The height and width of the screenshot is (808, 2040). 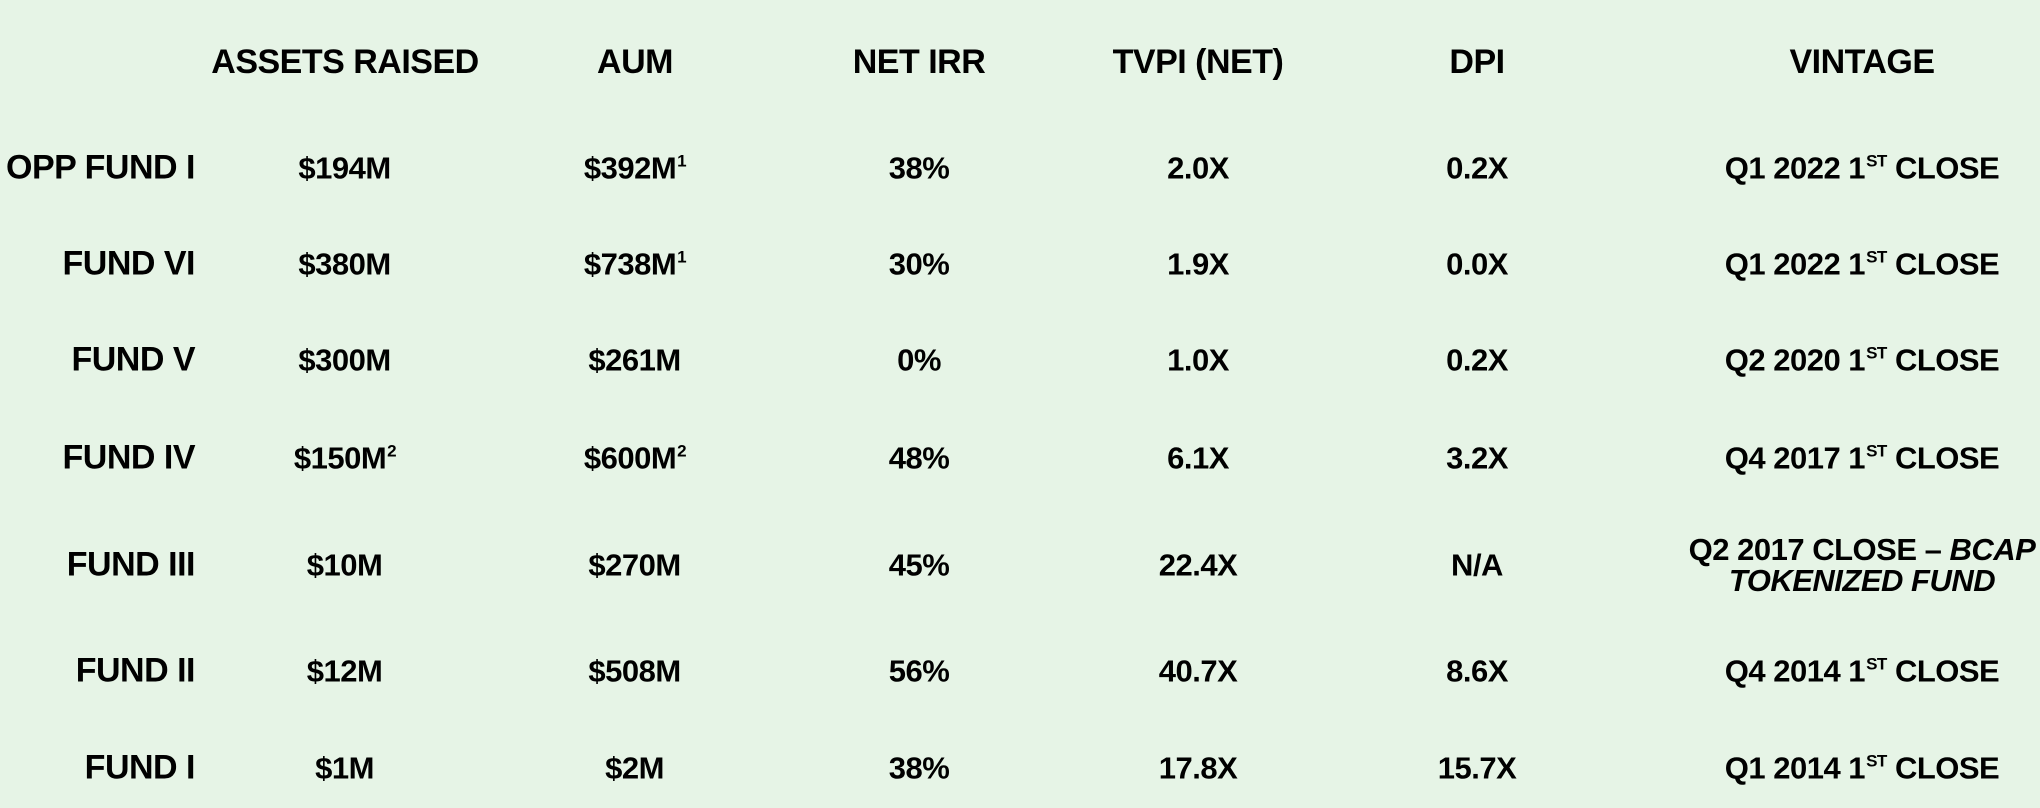 I want to click on assets-raised: $194M, so click(x=344, y=168).